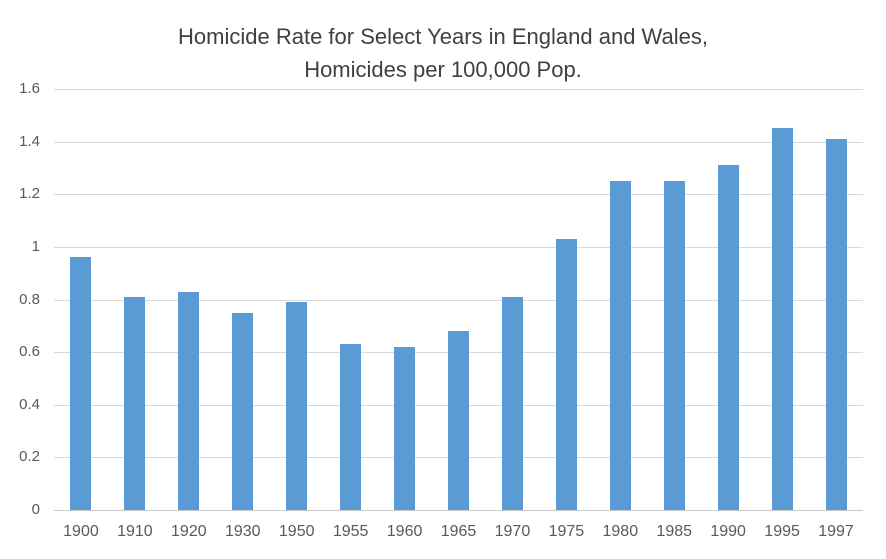 This screenshot has width=886, height=559. I want to click on y-tick-label: 0.2, so click(29, 457).